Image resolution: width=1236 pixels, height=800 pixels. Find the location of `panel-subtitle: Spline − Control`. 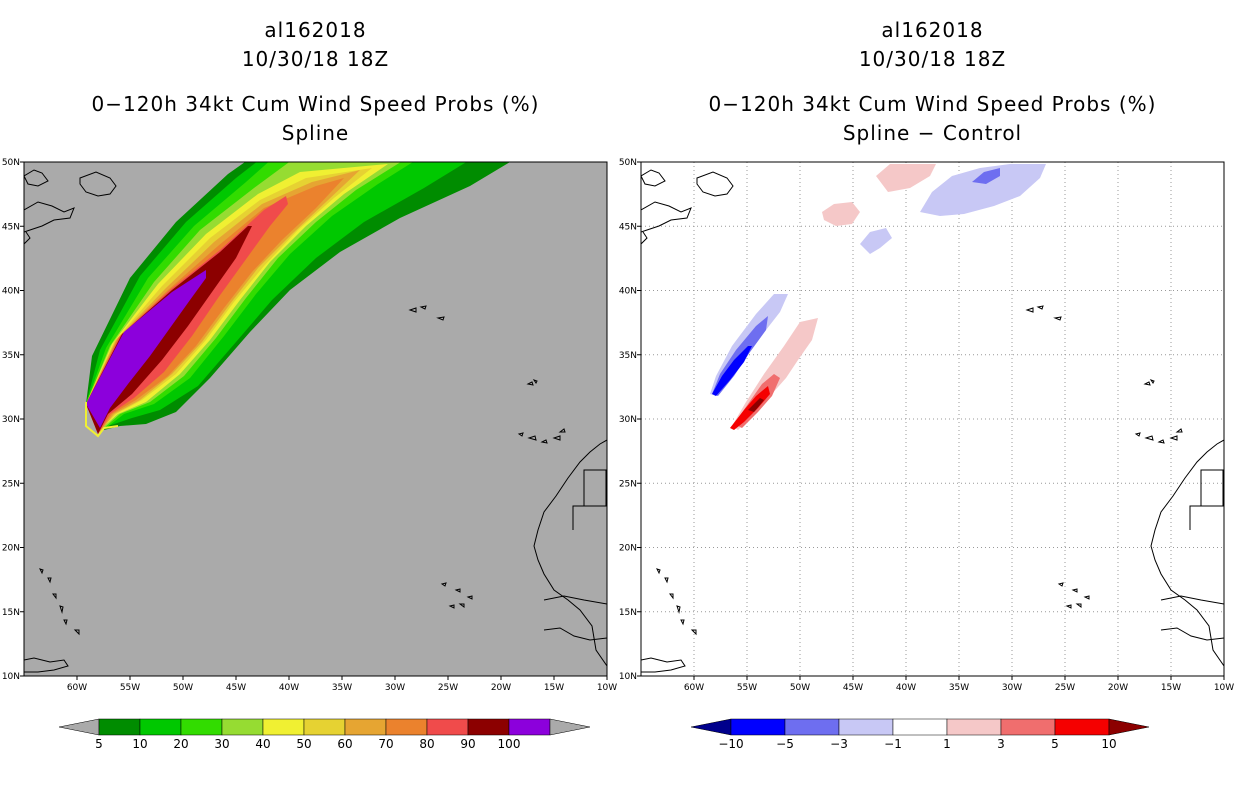

panel-subtitle: Spline − Control is located at coordinates (932, 133).